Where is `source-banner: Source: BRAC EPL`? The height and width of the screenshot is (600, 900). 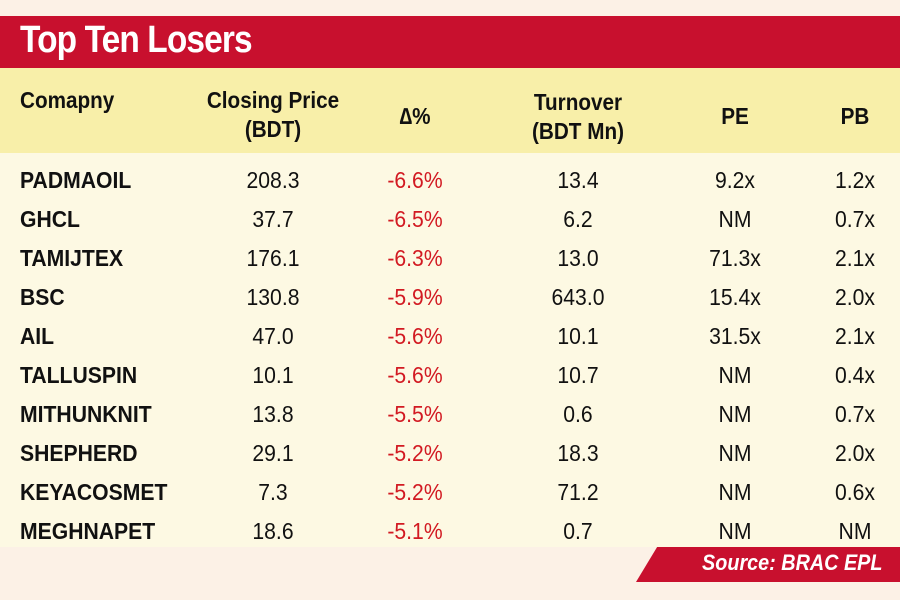
source-banner: Source: BRAC EPL is located at coordinates (768, 564).